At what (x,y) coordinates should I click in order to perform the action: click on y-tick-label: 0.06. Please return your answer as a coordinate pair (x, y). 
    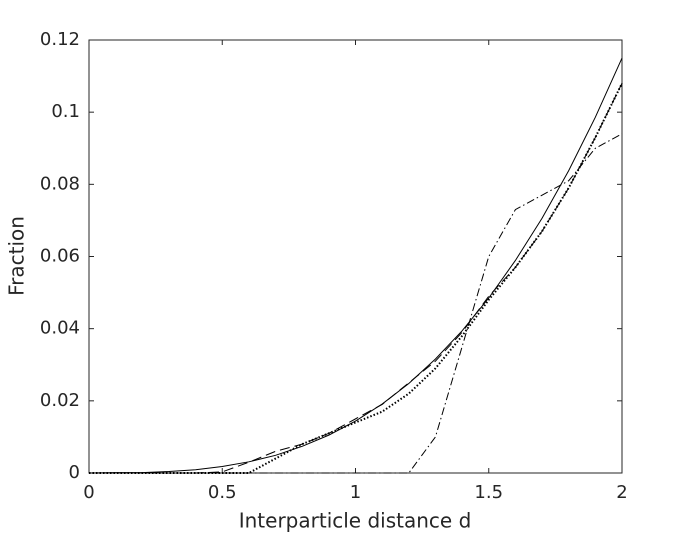
    Looking at the image, I should click on (60, 256).